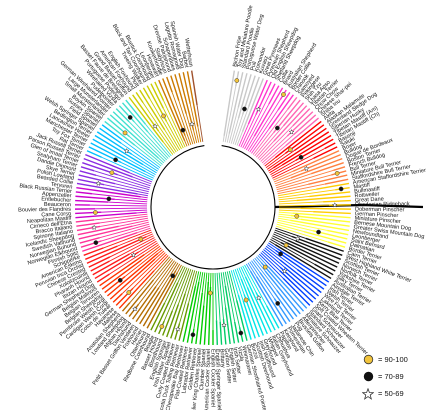 This screenshot has height=410, width=430. Describe the element at coordinates (367, 190) in the screenshot. I see `leaf-label: Bullmastiff` at that location.